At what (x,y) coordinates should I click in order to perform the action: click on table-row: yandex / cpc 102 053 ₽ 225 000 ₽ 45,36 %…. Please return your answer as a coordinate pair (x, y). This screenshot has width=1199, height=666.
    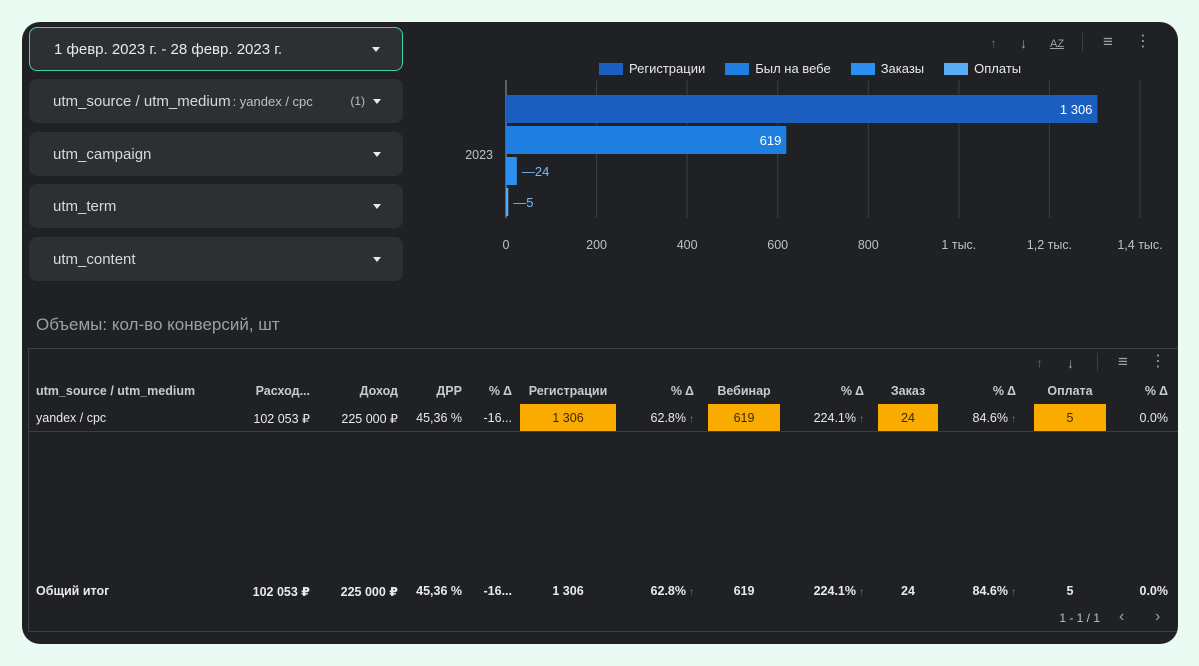
    Looking at the image, I should click on (600, 418).